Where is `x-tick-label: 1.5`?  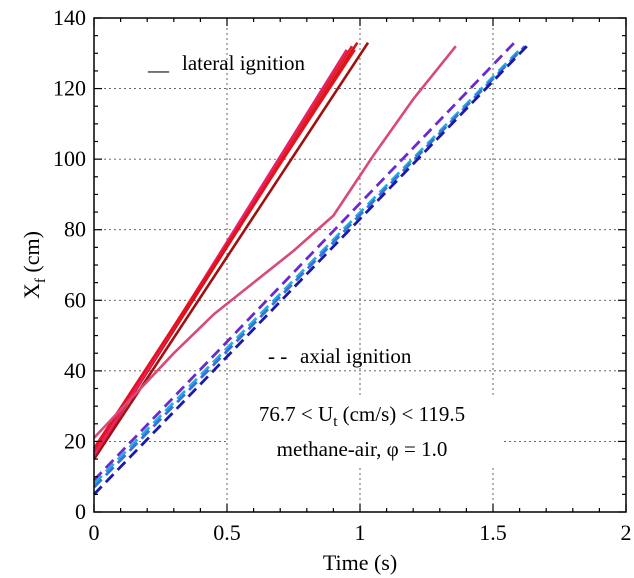 x-tick-label: 1.5 is located at coordinates (493, 532).